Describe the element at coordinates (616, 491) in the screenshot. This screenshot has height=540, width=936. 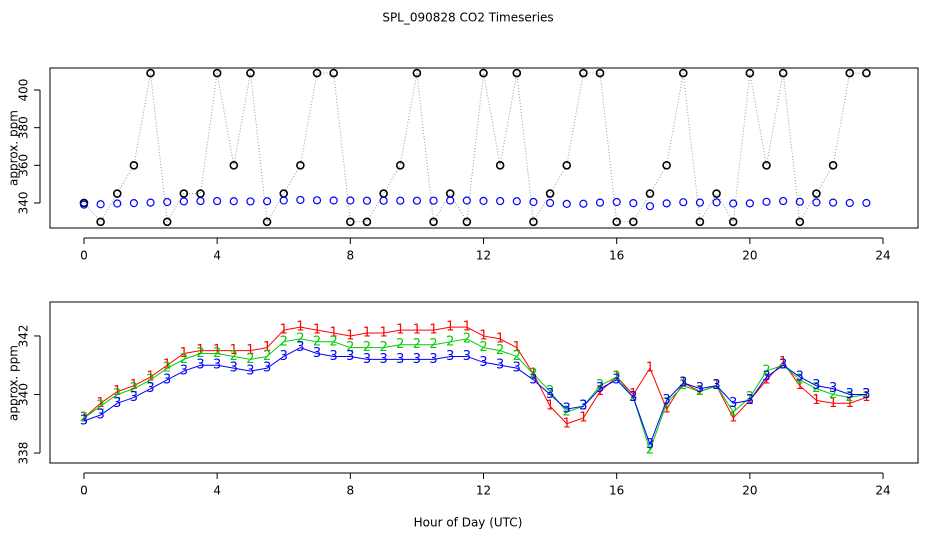
I see `x-tick-label: 16` at that location.